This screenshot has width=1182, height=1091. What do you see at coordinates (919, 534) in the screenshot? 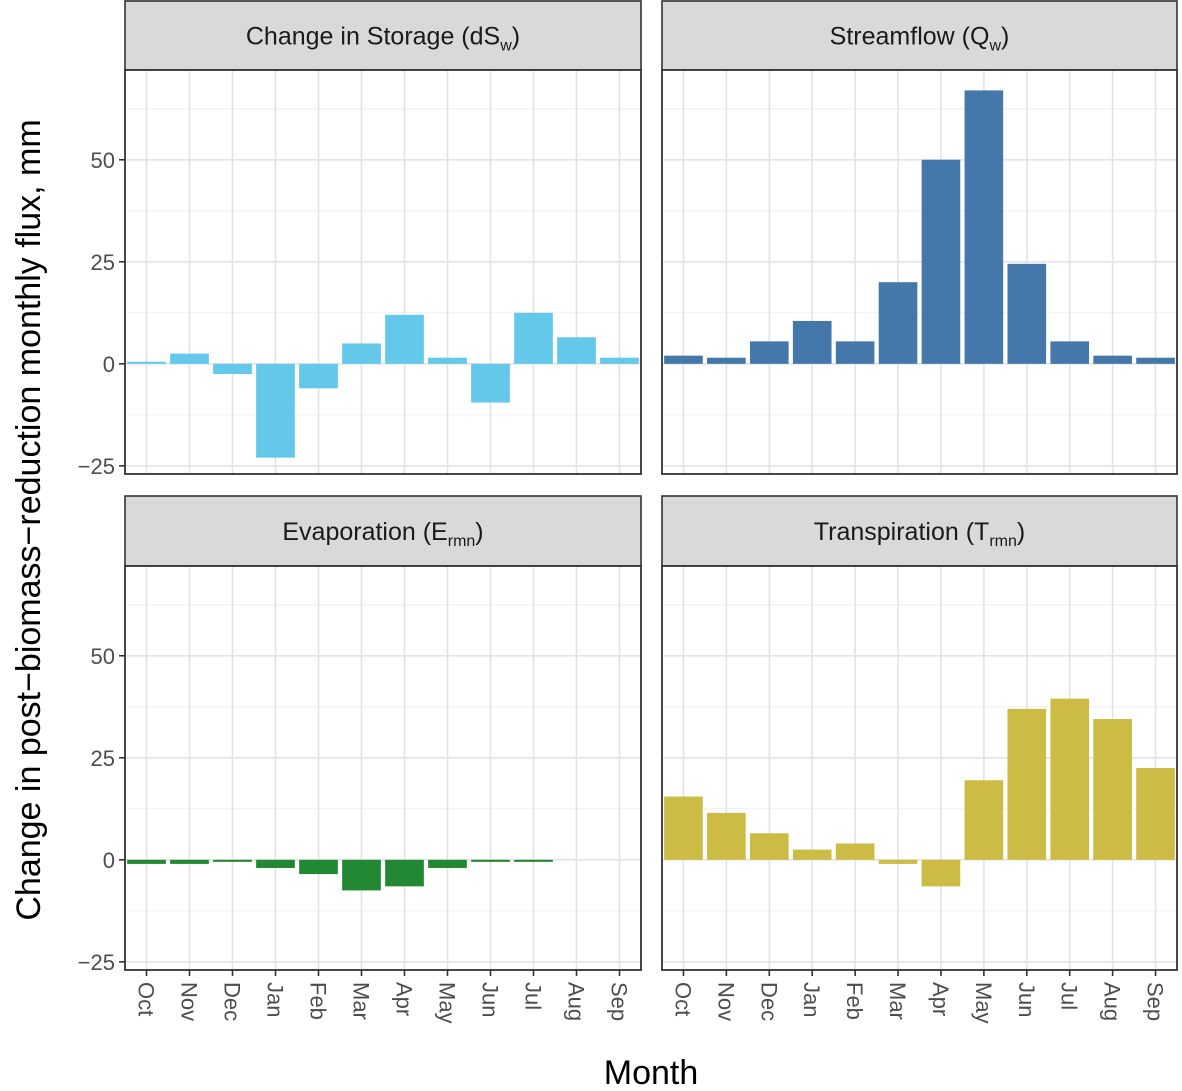
I see `facet-title: Transpiration (Trmn)` at bounding box center [919, 534].